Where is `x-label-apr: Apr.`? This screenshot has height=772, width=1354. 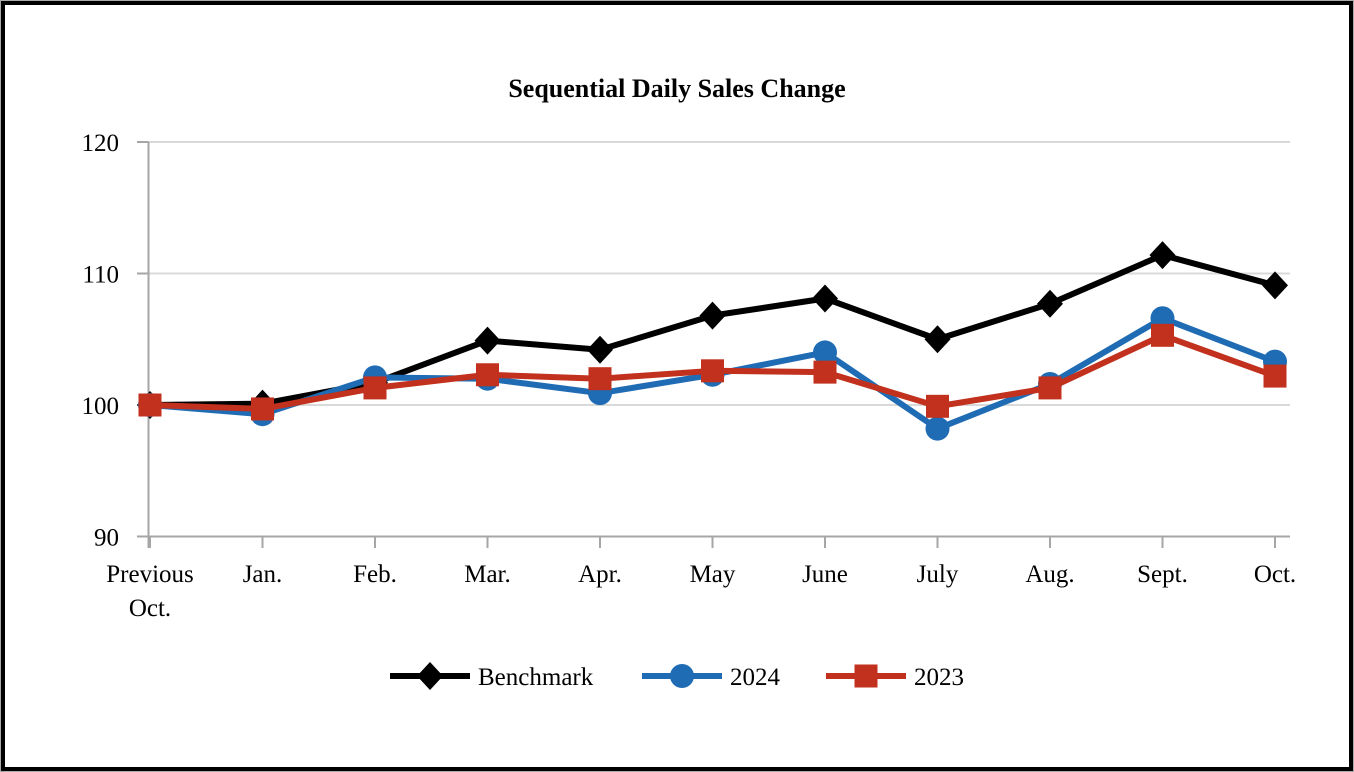
x-label-apr: Apr. is located at coordinates (600, 574).